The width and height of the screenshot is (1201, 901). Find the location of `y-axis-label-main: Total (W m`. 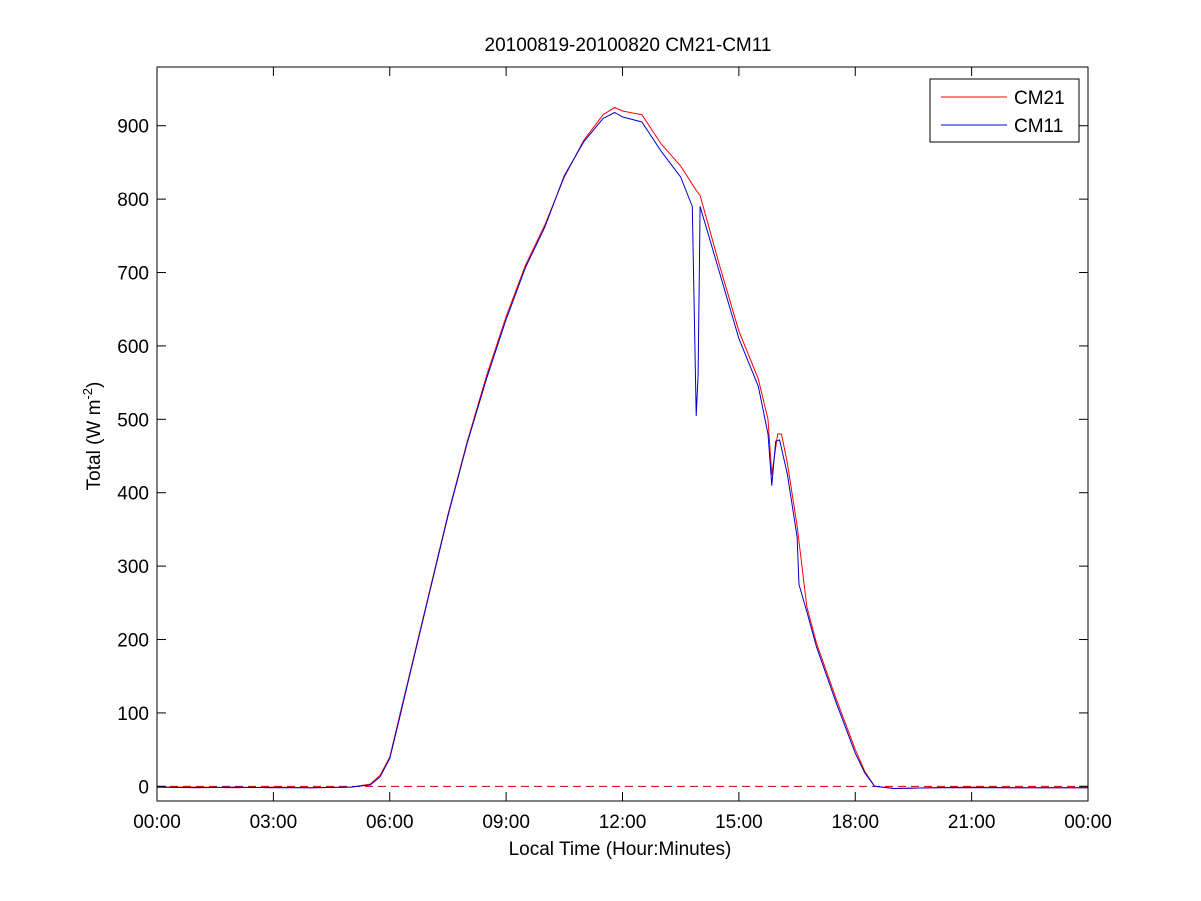

y-axis-label-main: Total (W m is located at coordinates (94, 445).